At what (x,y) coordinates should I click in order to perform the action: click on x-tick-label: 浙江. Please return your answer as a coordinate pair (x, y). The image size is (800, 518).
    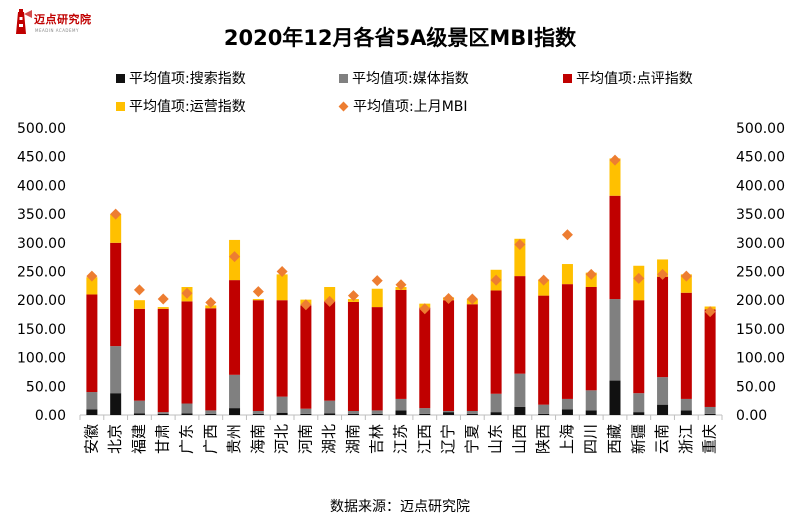
    Looking at the image, I should click on (686, 439).